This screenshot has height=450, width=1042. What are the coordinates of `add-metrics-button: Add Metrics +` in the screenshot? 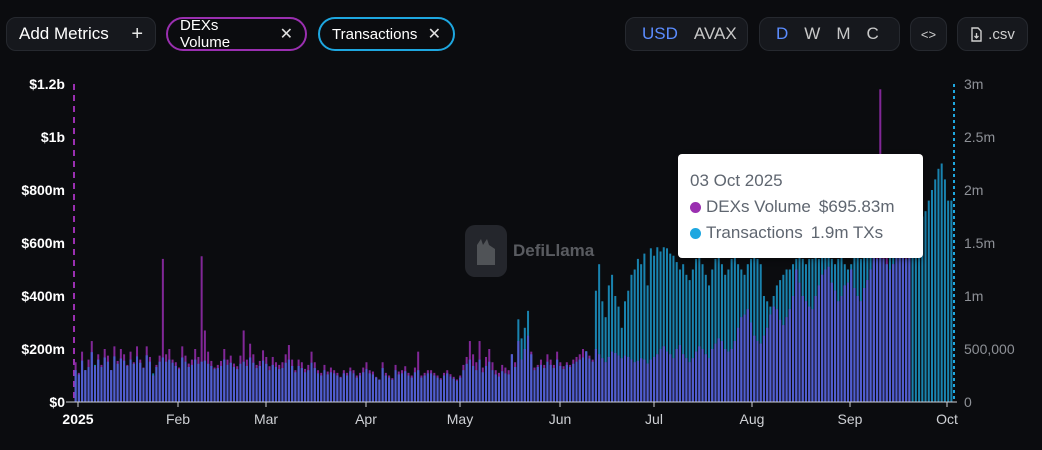 It's located at (81, 34).